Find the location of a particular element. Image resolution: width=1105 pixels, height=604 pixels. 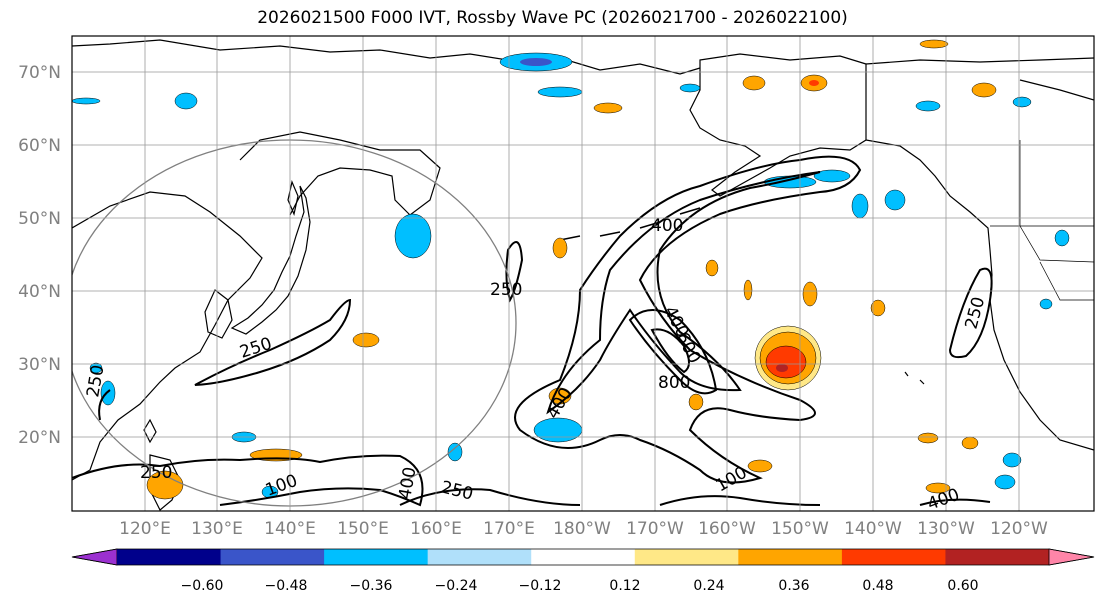

lon-label: 160°E is located at coordinates (436, 529).